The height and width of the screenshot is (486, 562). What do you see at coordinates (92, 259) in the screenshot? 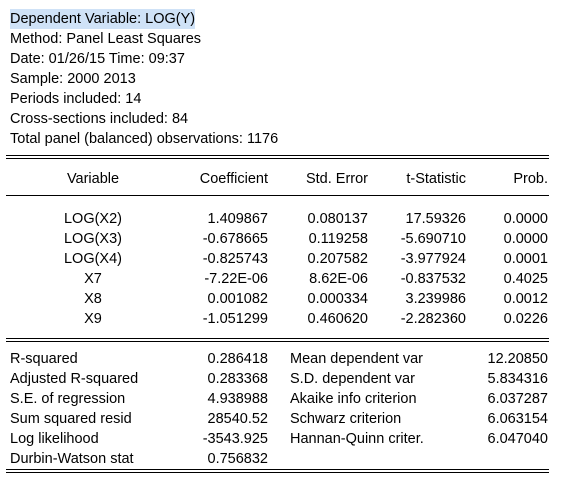
I see `cell-variable: LOG(X4)` at bounding box center [92, 259].